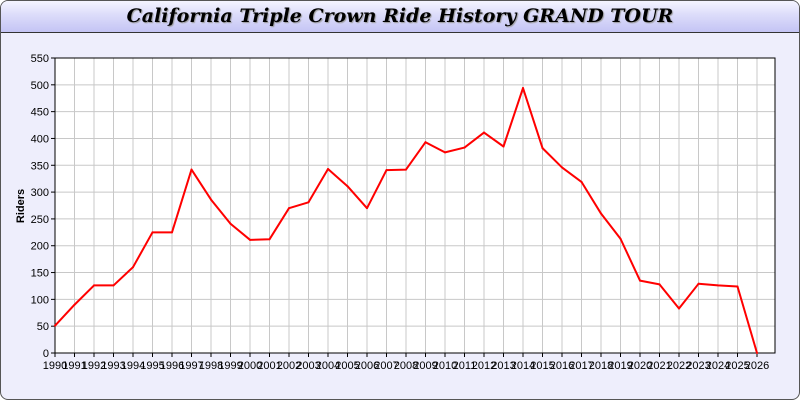 The width and height of the screenshot is (800, 400). Describe the element at coordinates (113, 366) in the screenshot. I see `x-tick-label: 1993` at that location.